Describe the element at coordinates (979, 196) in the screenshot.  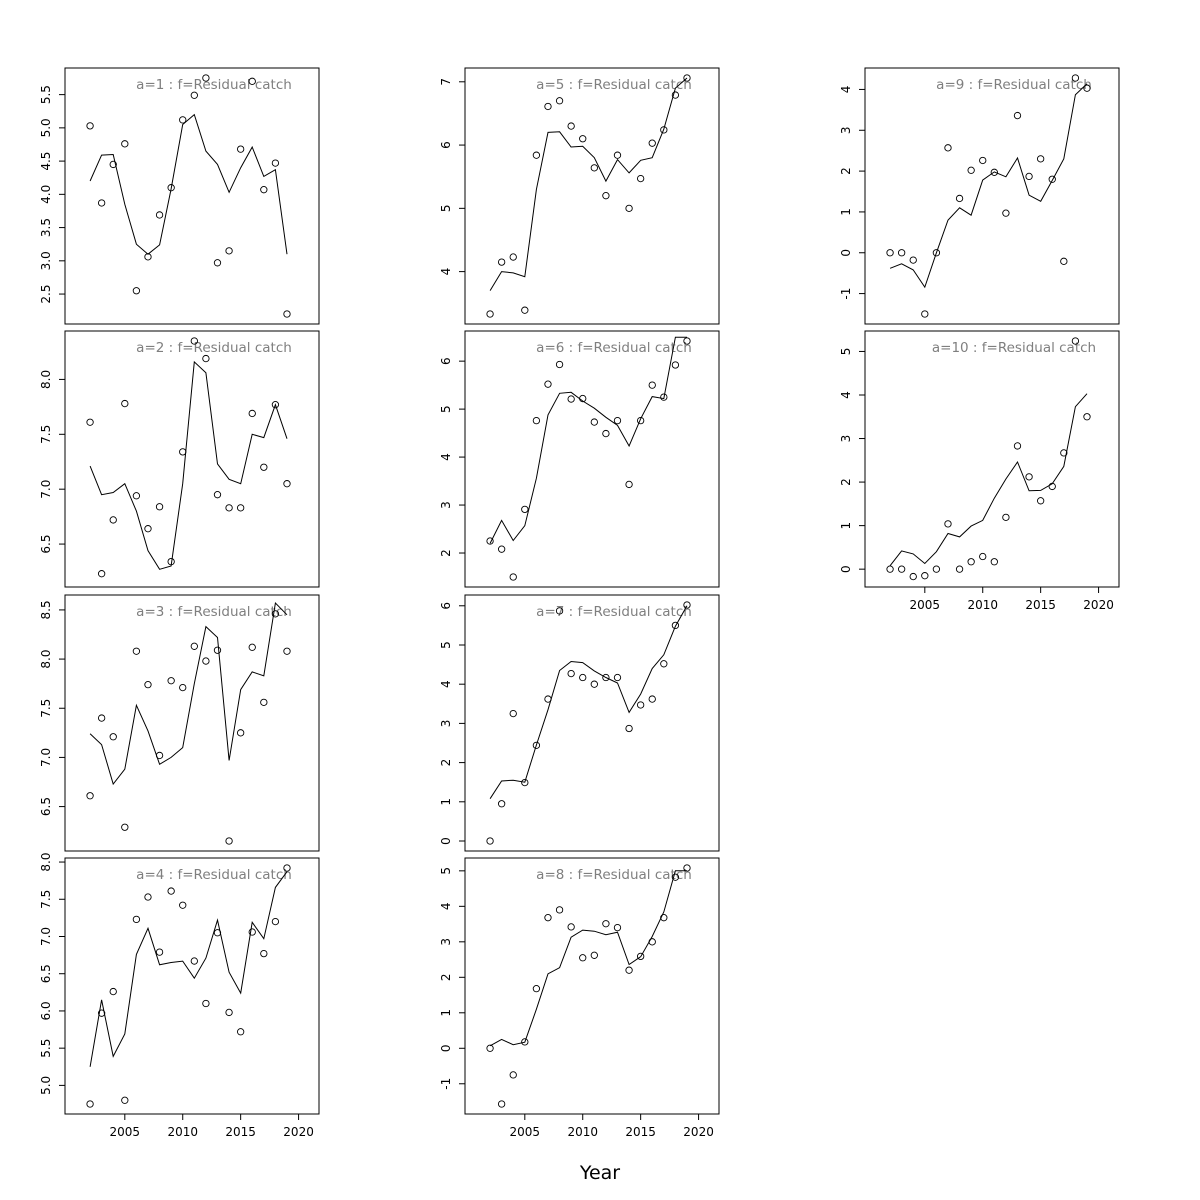
I see `panel-a9: -1 0 1 2 3 4 a=9 : f=Residual catch` at that location.